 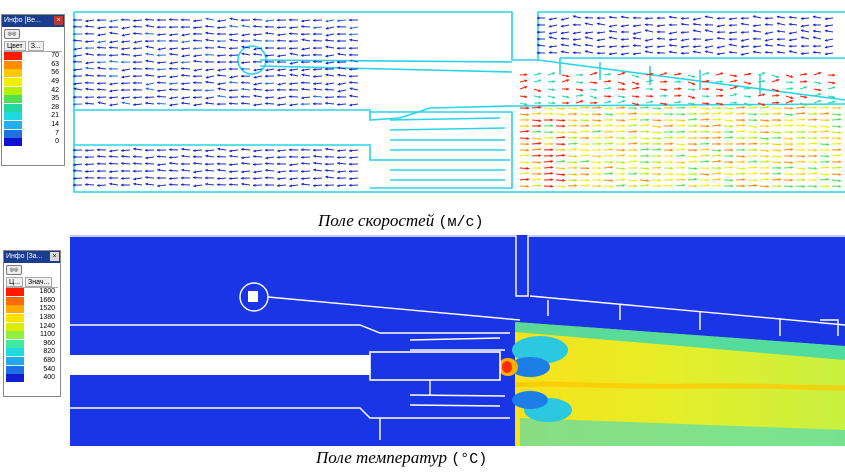 I want to click on legend-toolbar: ◎◎, so click(x=32, y=270).